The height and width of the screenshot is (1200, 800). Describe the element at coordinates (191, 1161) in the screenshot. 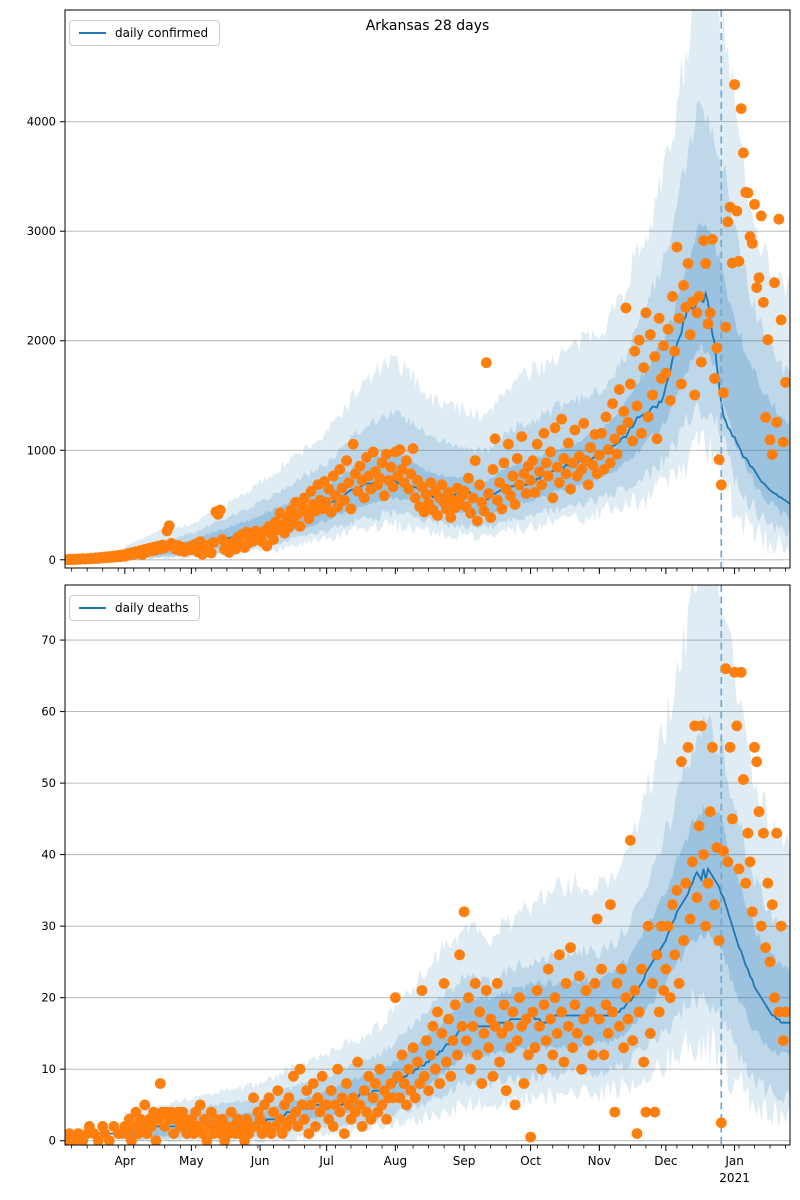

I see `x-month-label: May` at that location.